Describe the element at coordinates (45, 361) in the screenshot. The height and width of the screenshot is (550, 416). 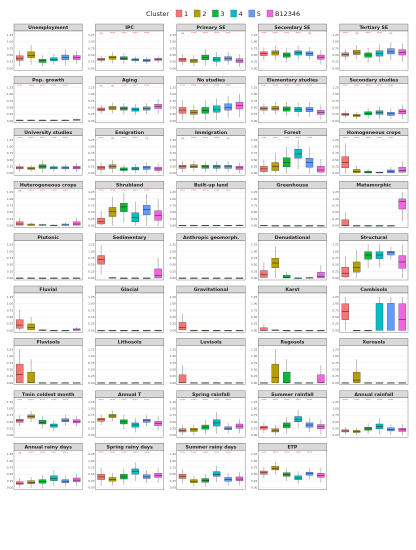
I see `panel-30: Fluvisols 0.00 0.25 0.50 0.75 1.00 1.25` at that location.